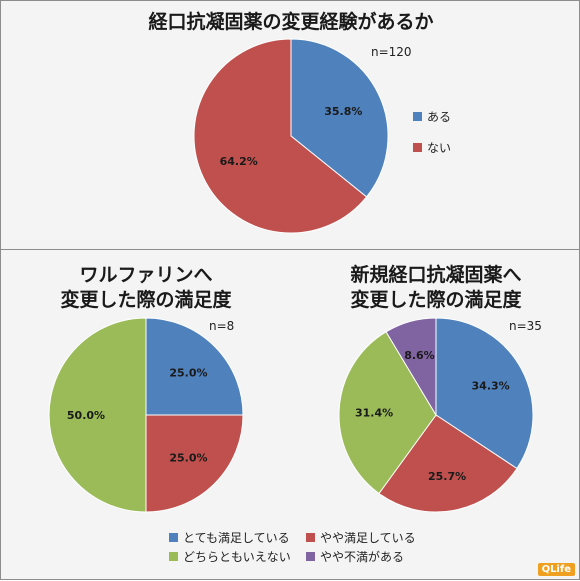  Describe the element at coordinates (439, 148) in the screenshot. I see `legend-label: ない` at that location.